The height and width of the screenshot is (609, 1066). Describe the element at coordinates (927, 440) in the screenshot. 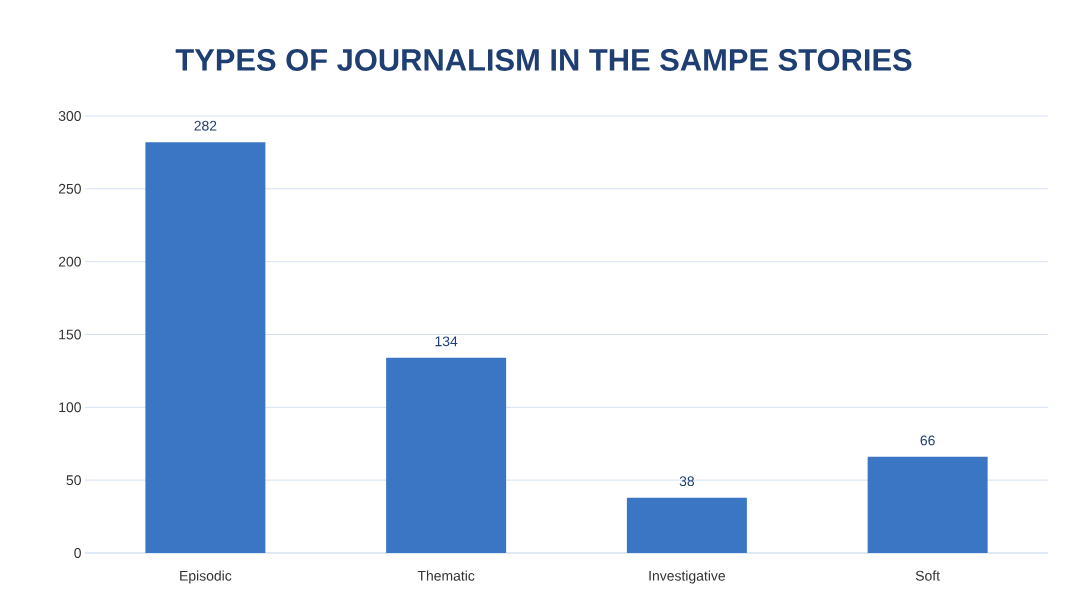

I see `data-label: 66` at that location.